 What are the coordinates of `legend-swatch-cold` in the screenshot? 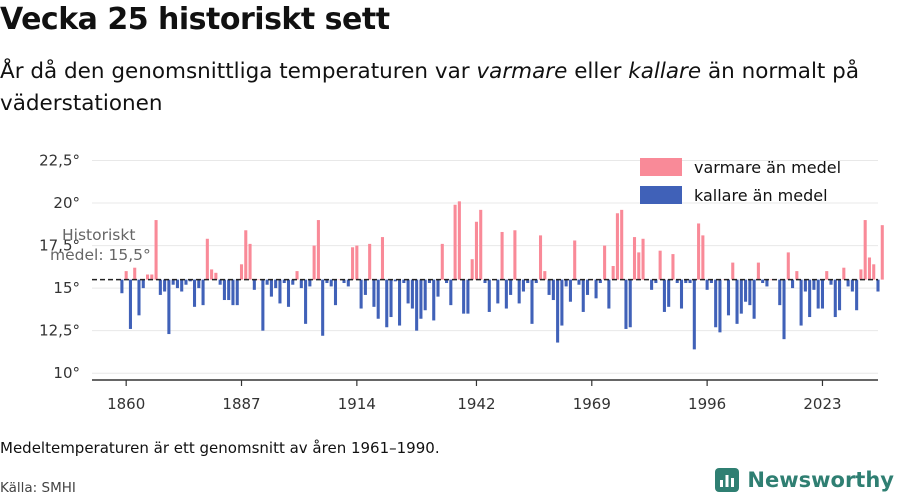 It's located at (661, 195).